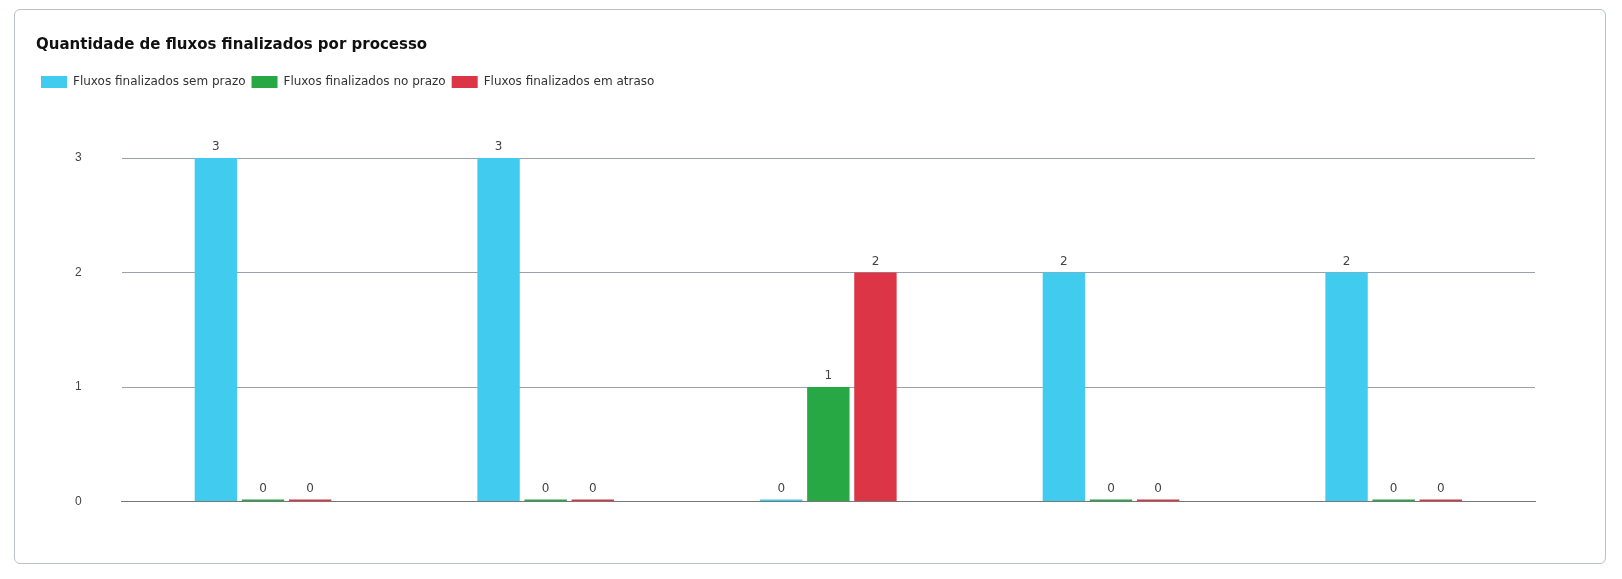 This screenshot has width=1622, height=579. I want to click on data-label: 1, so click(828, 375).